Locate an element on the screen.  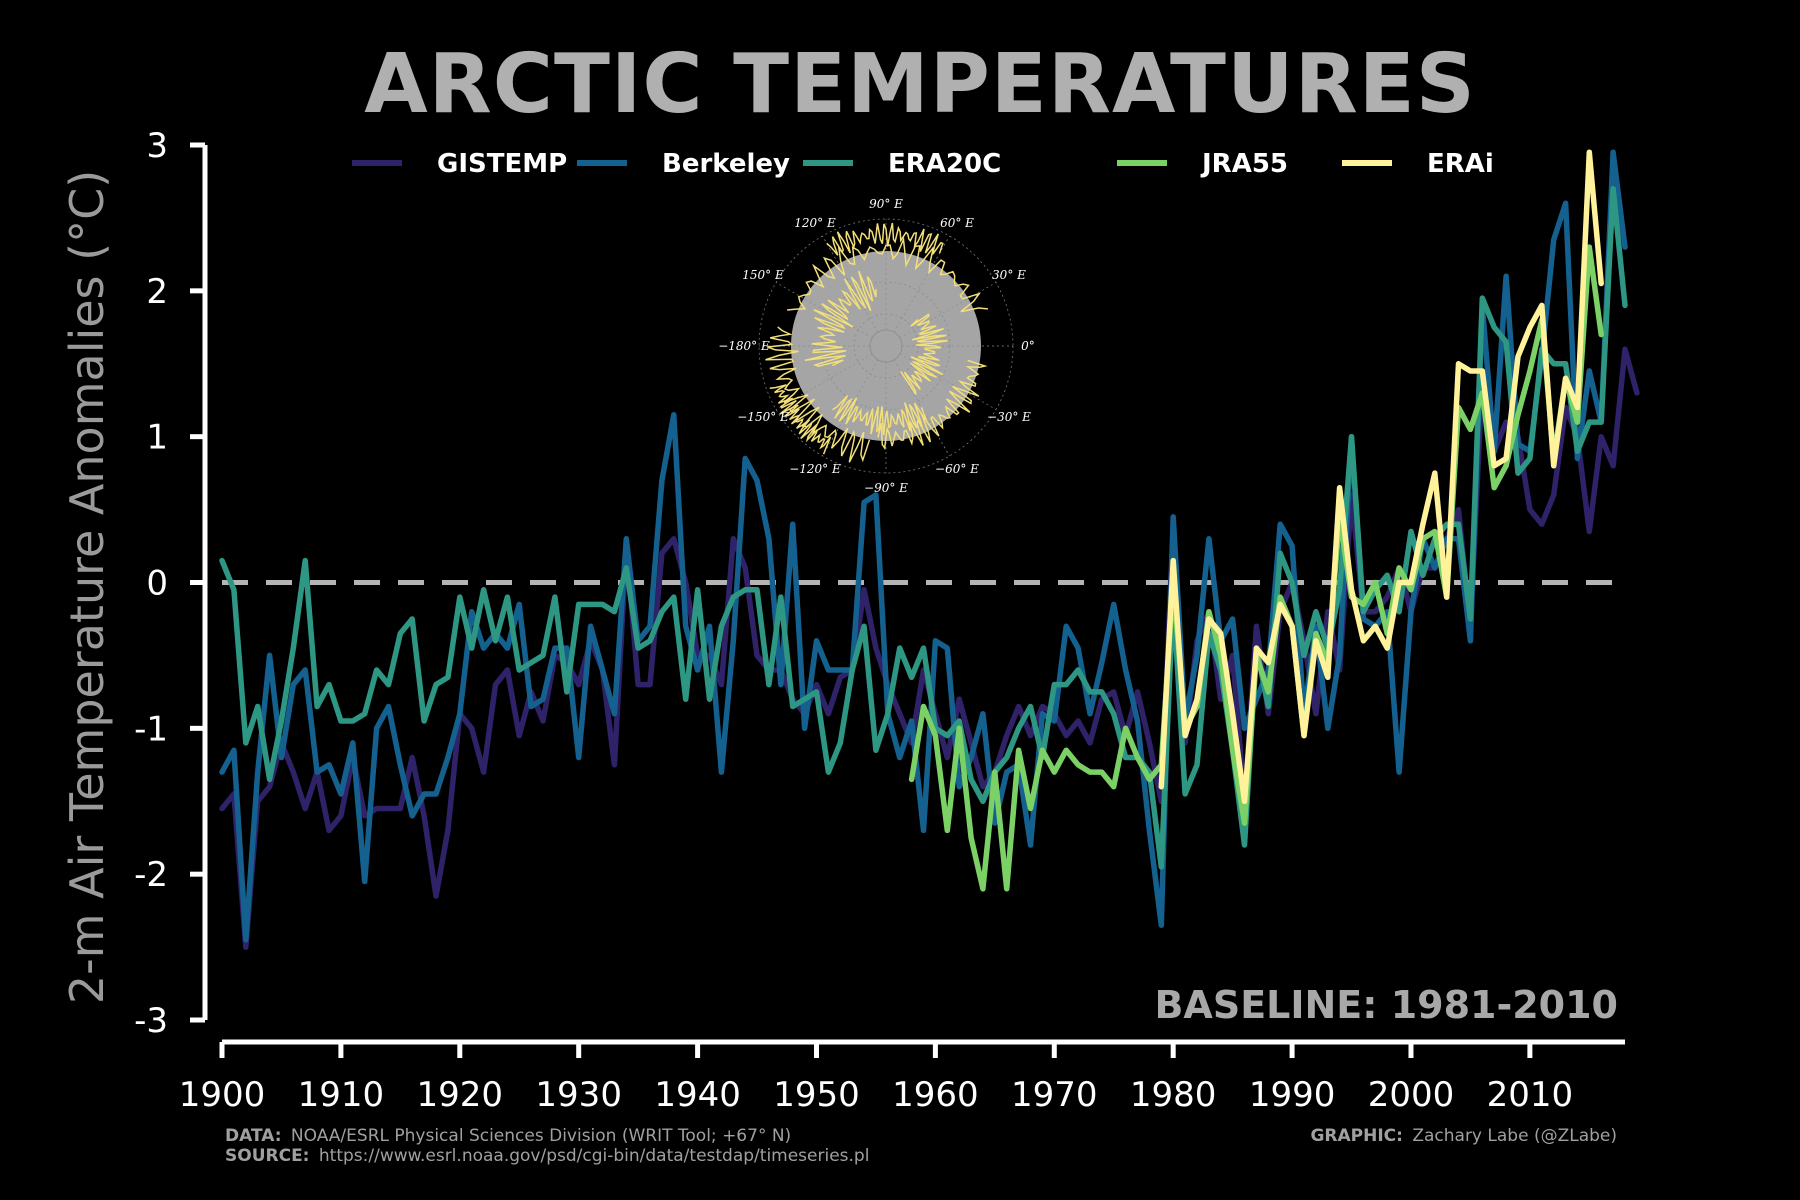
x-tick-label: 1900 is located at coordinates (222, 1095).